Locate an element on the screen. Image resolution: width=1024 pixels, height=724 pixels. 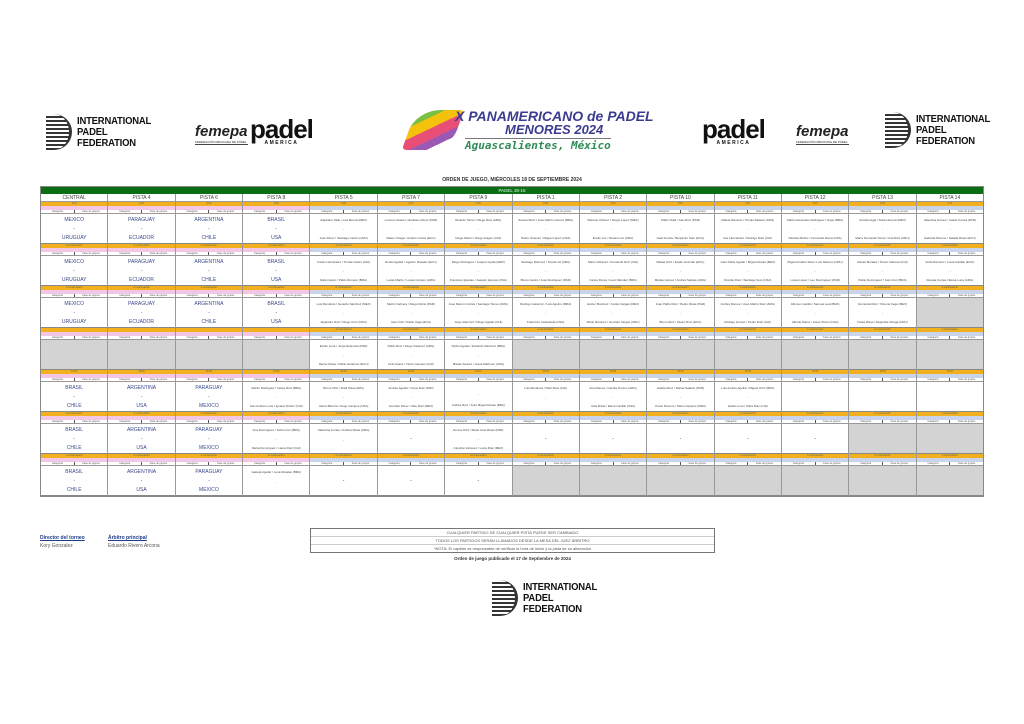
pair-b: Gael Acosta / Benjamín Soto (ECU) is located at coordinates (680, 237).